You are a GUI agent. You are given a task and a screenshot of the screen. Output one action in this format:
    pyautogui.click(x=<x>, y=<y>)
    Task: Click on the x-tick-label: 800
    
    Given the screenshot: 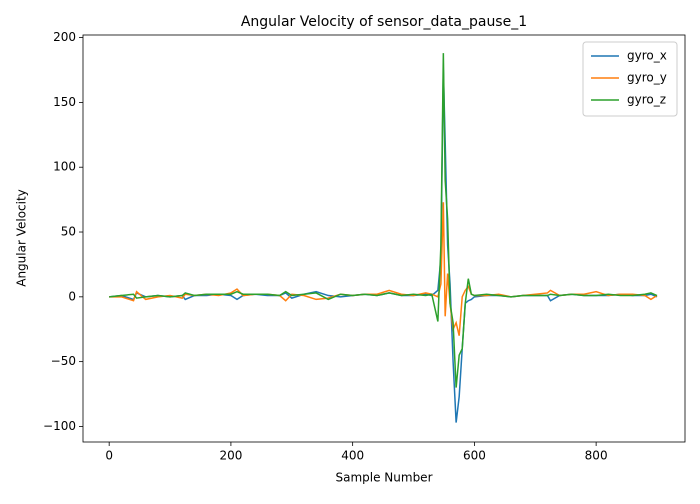 What is the action you would take?
    pyautogui.click(x=596, y=456)
    